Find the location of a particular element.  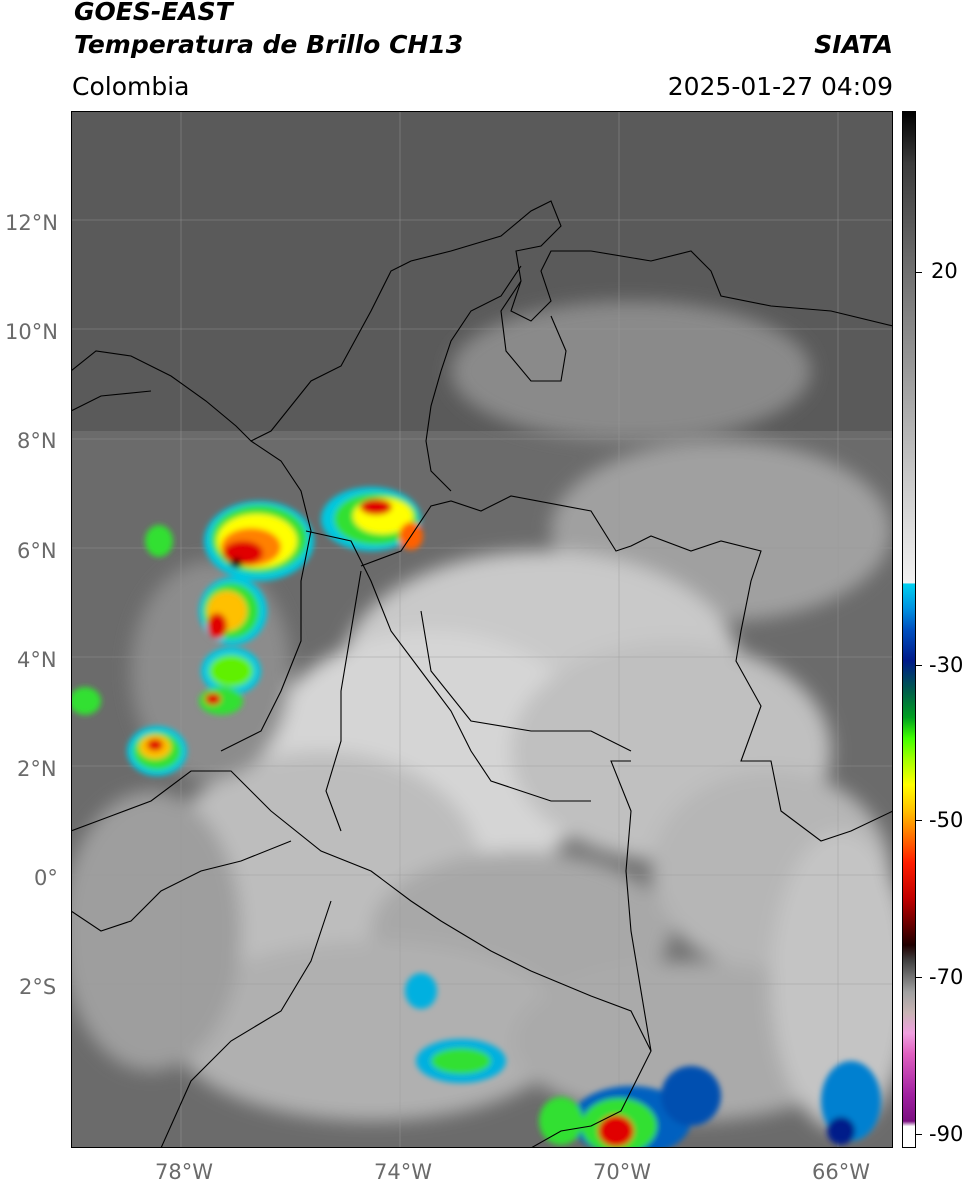

title-satellite: GOES-EAST is located at coordinates (153, 13).